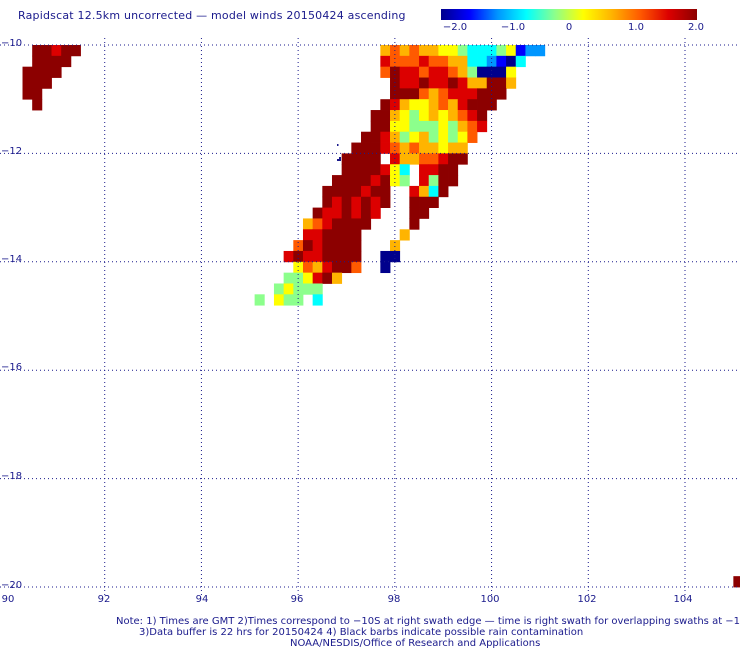 The image size is (740, 650). Describe the element at coordinates (683, 599) in the screenshot. I see `lon-tick-label: 104` at that location.